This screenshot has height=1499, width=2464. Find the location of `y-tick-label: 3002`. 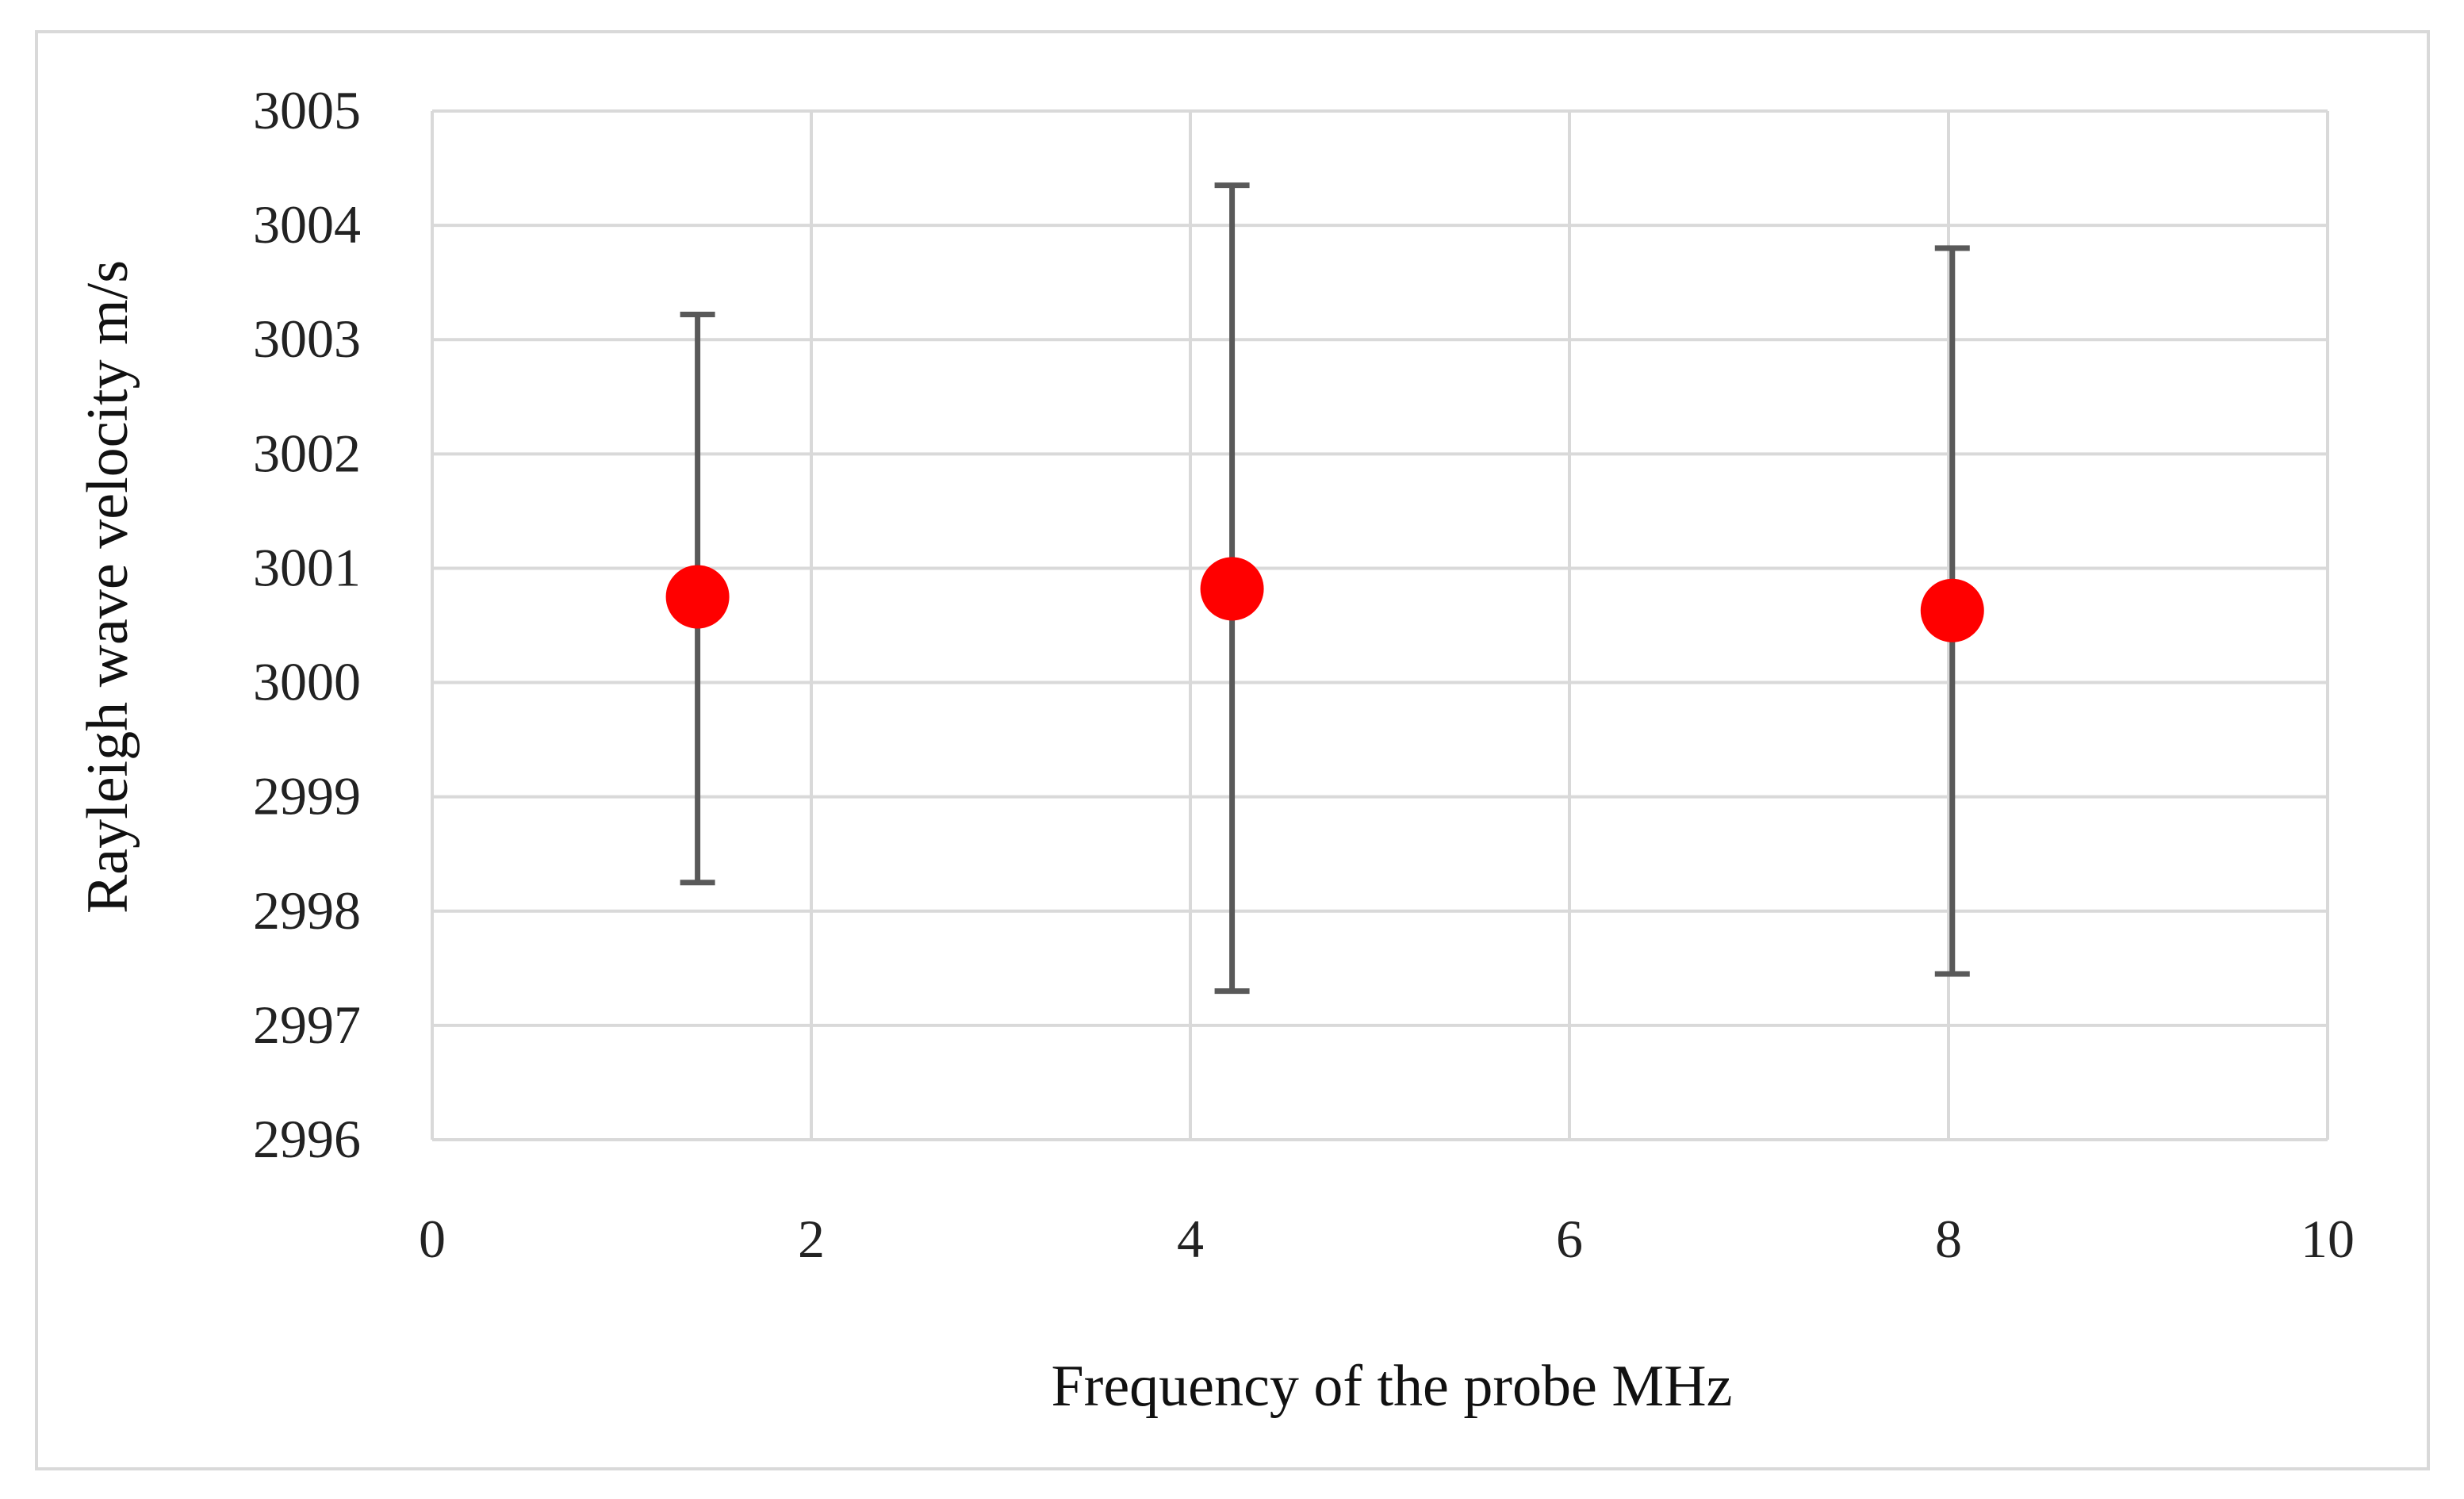

y-tick-label: 3002 is located at coordinates (307, 453).